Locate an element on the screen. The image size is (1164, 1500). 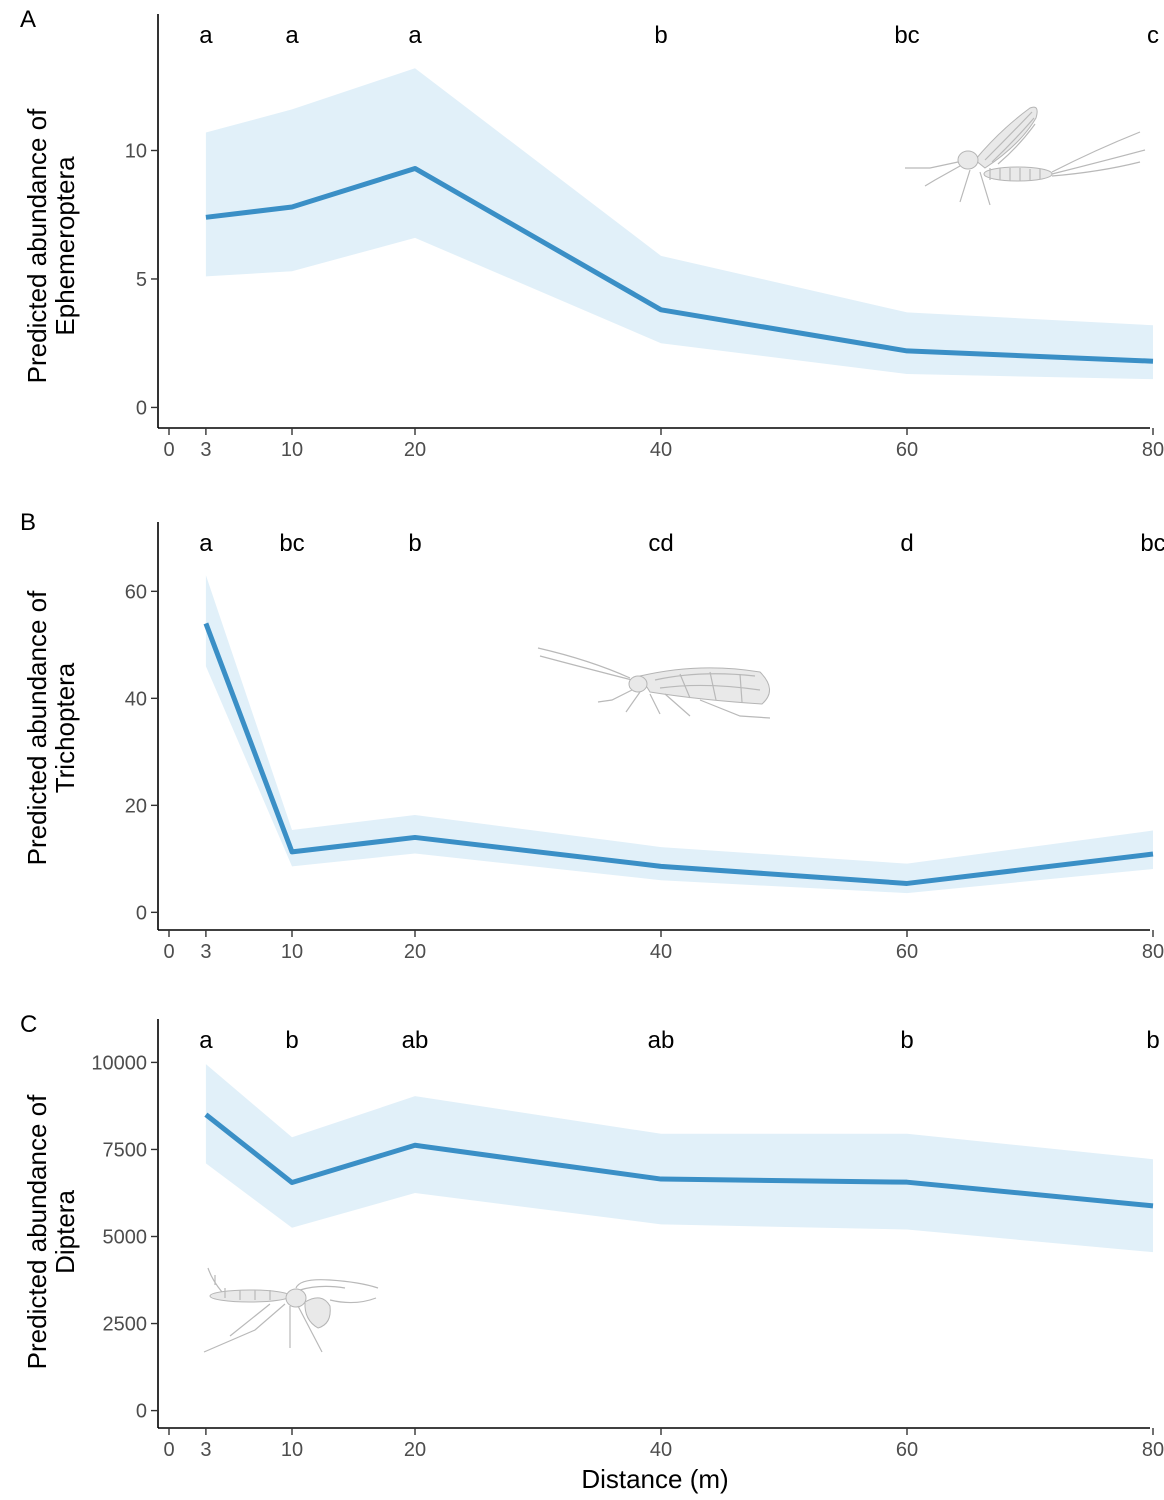
significance-letter: d is located at coordinates (906, 543).